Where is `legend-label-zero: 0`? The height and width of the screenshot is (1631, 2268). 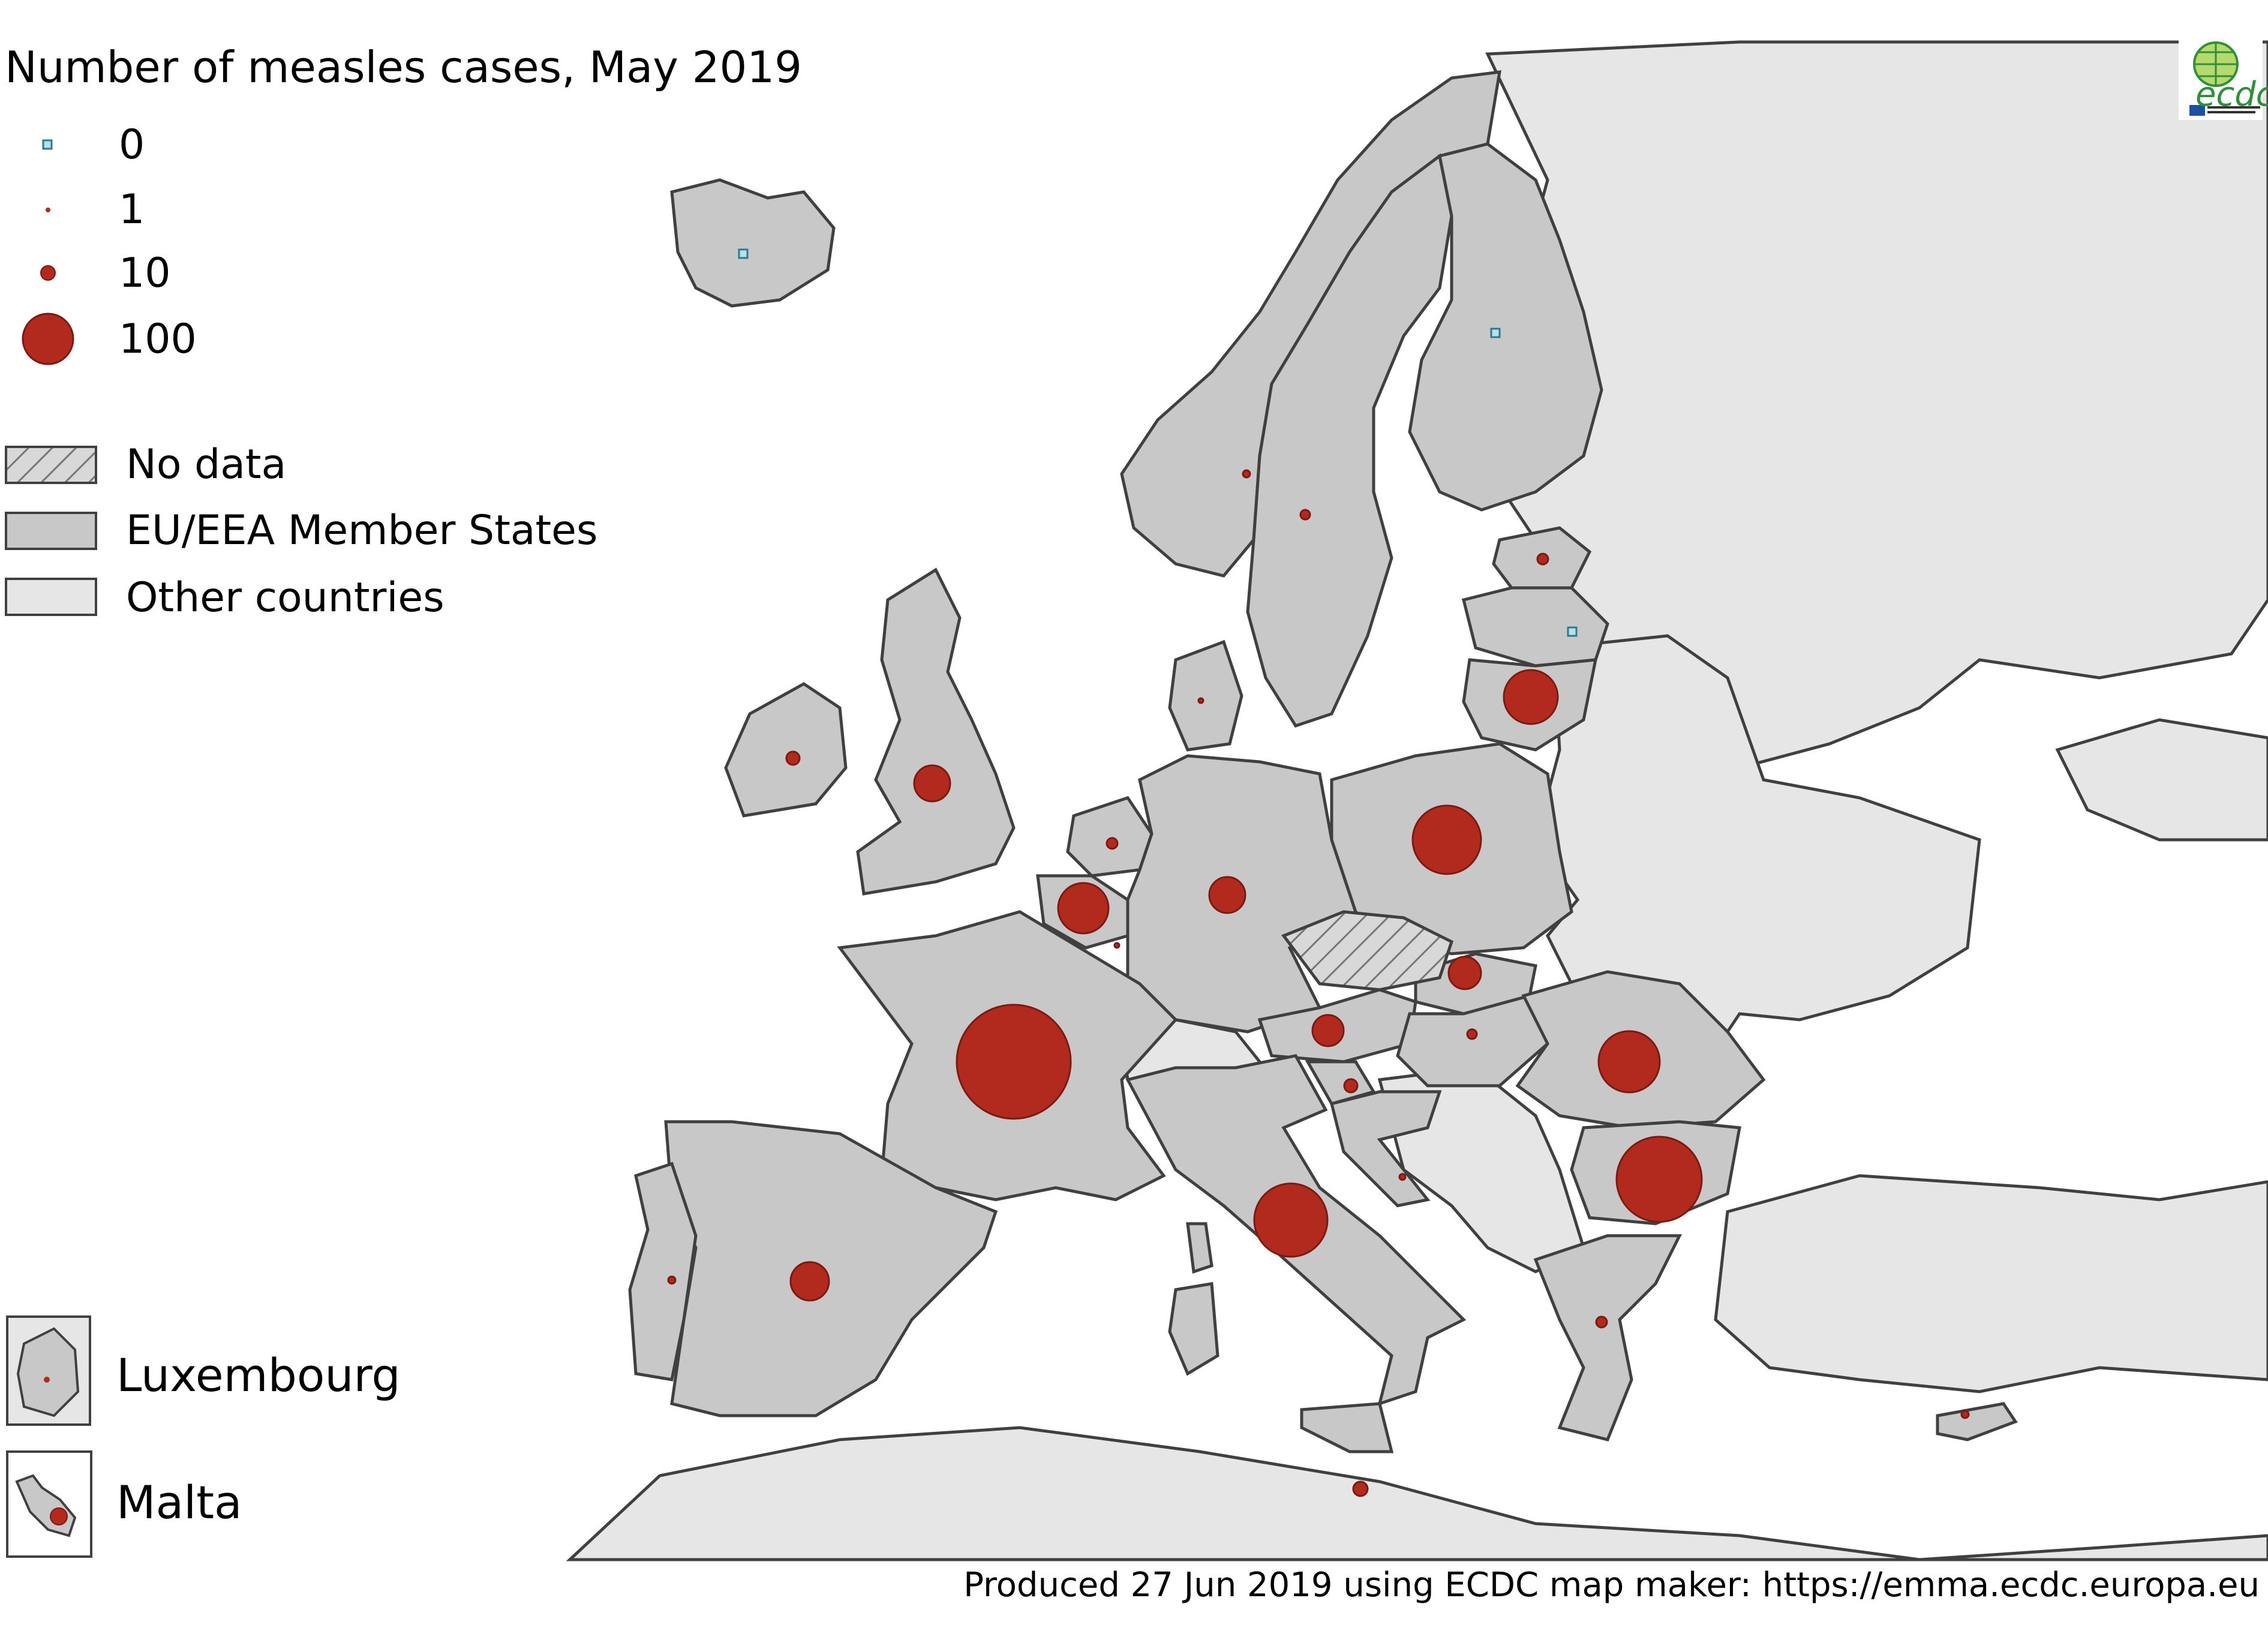
legend-label-zero: 0 is located at coordinates (132, 145).